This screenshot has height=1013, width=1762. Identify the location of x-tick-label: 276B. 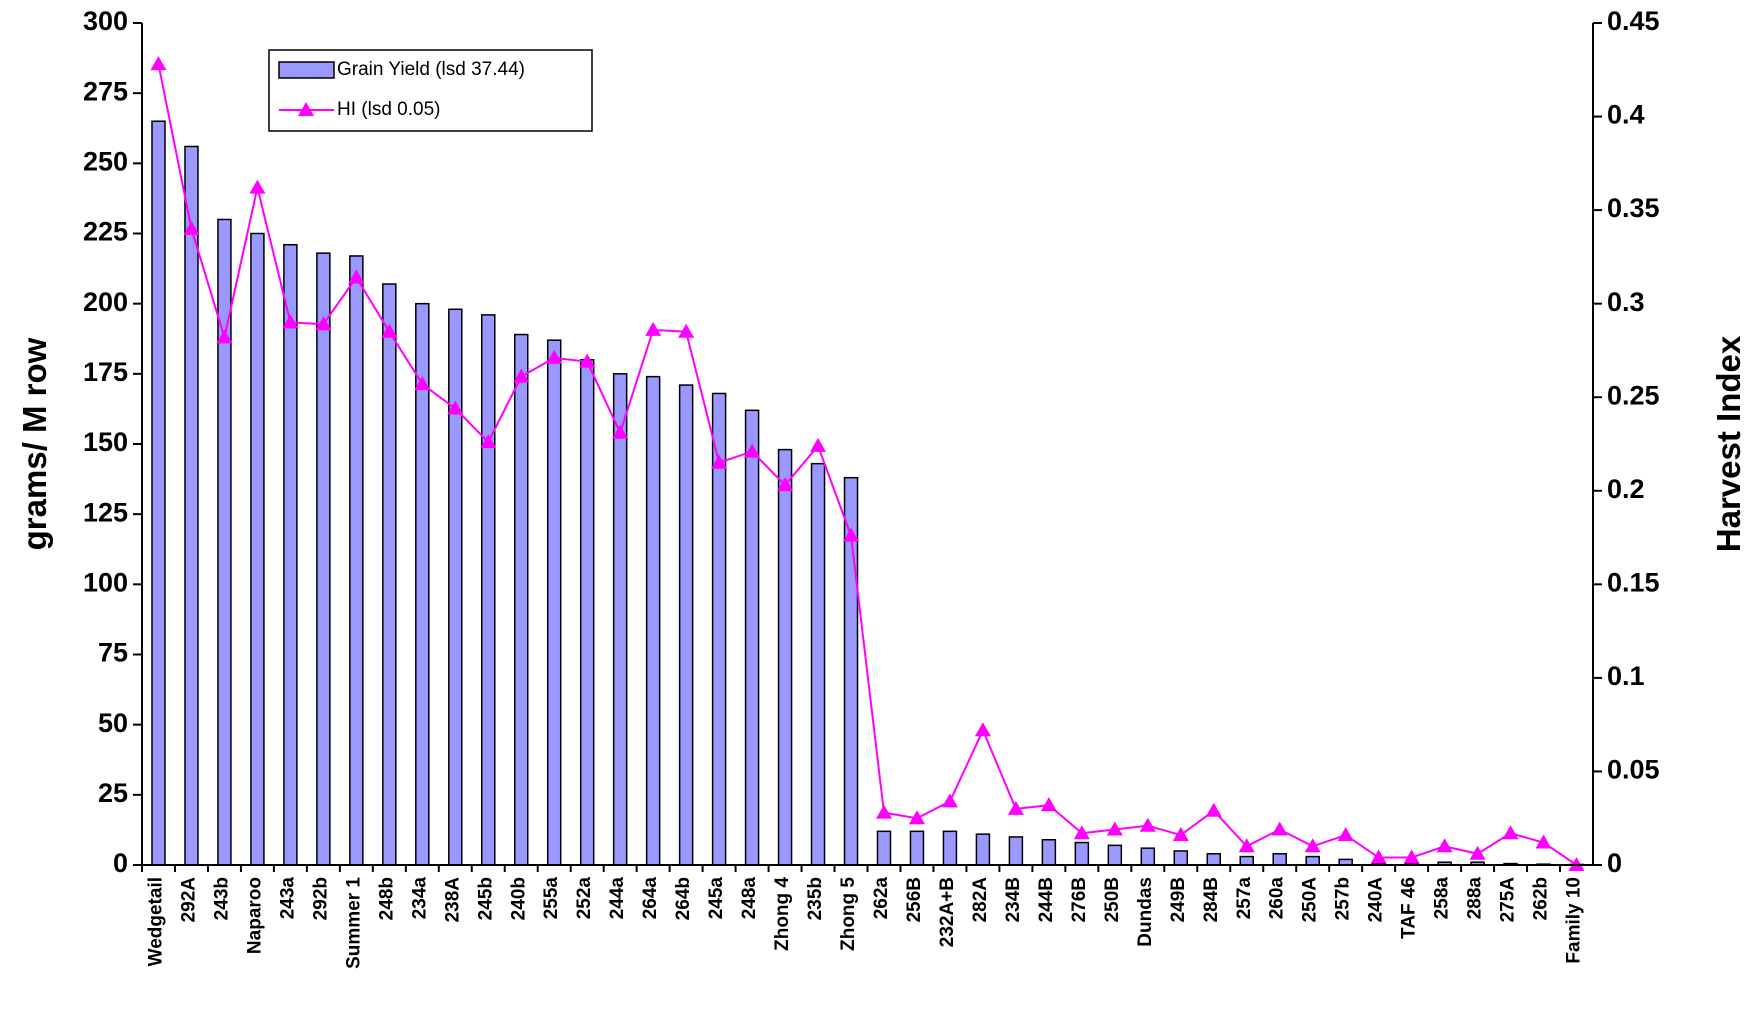
(1079, 899).